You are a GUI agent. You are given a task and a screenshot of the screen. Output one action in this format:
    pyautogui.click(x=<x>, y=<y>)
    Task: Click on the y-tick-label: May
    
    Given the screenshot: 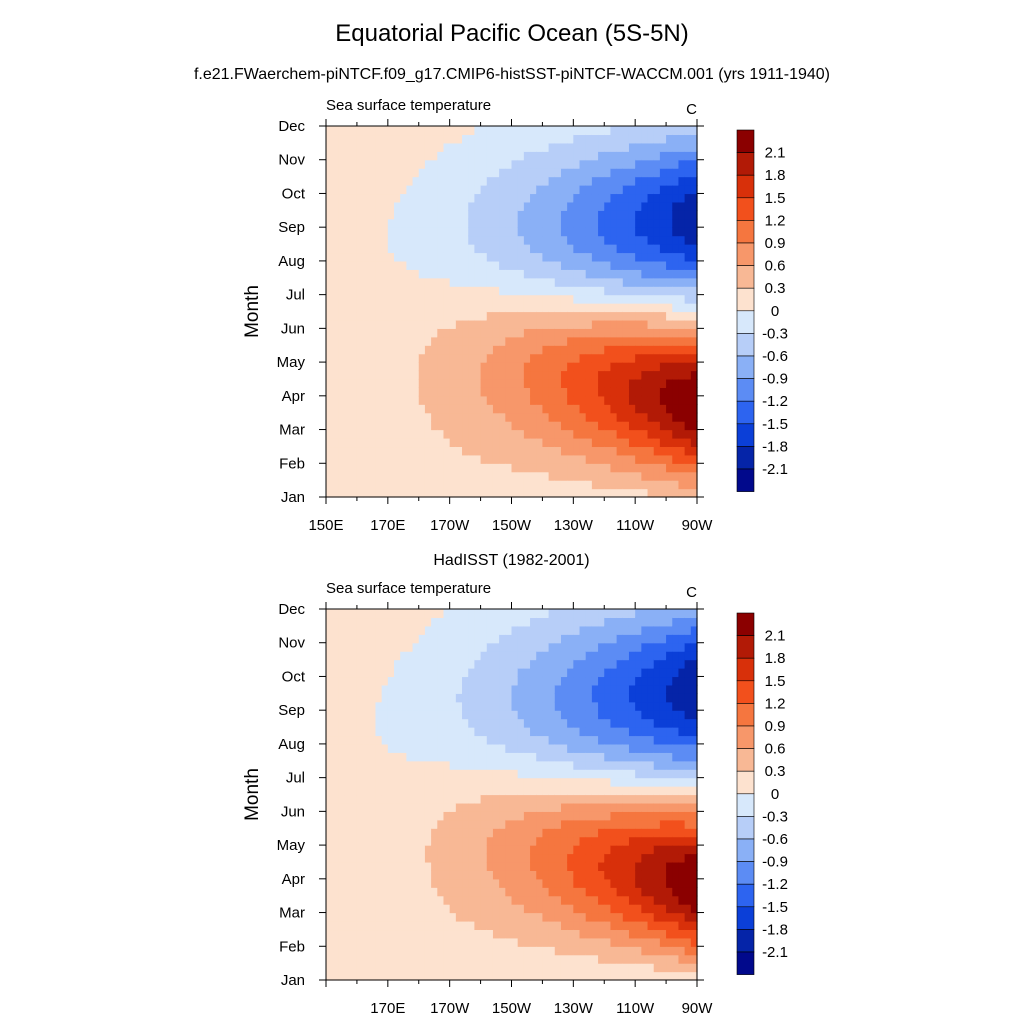 What is the action you would take?
    pyautogui.click(x=291, y=362)
    